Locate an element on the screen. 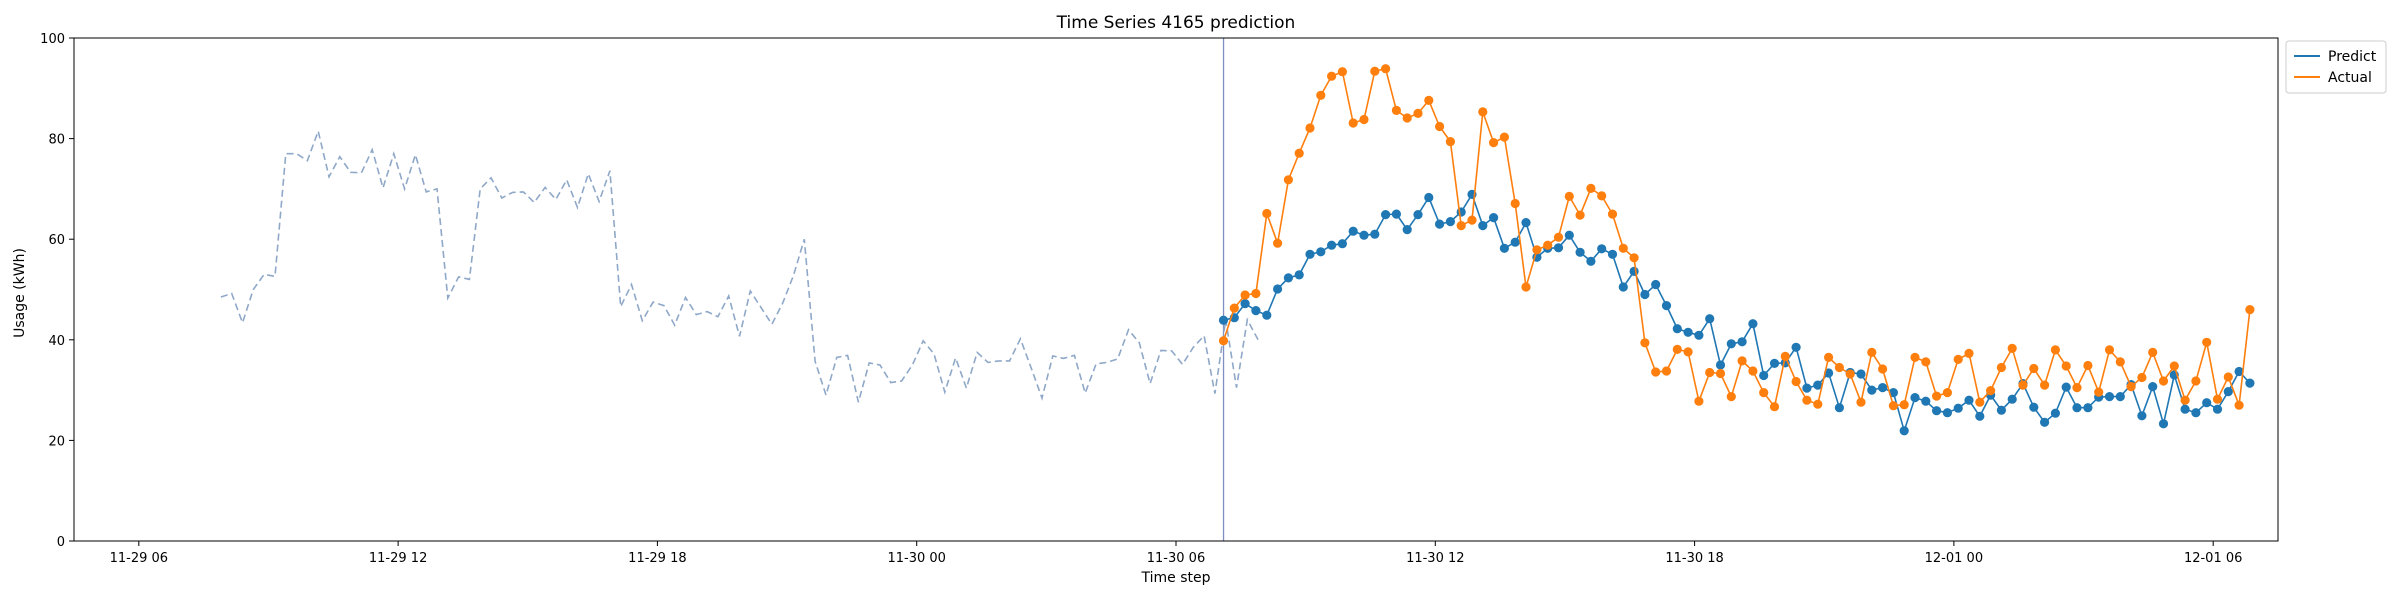 Image resolution: width=2400 pixels, height=600 pixels. x-tick-label: 11-29 12 is located at coordinates (398, 558).